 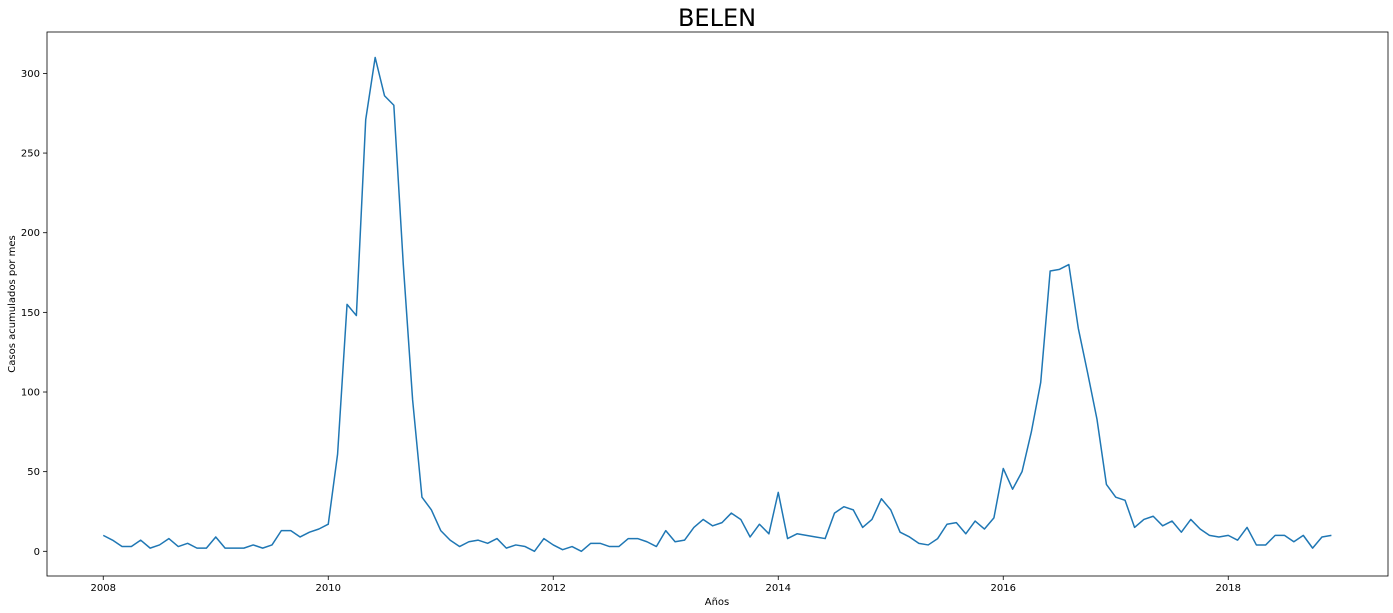 What do you see at coordinates (778, 588) in the screenshot?
I see `x-tick-label: 2014` at bounding box center [778, 588].